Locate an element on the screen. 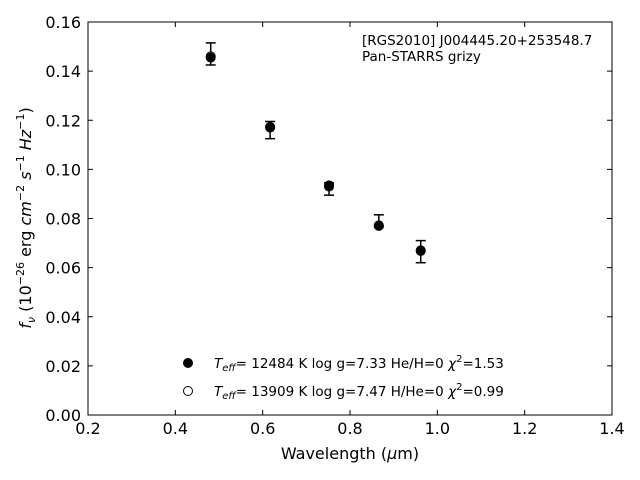  annotation-line-1: [RGS2010] J004445.20+253548.7 is located at coordinates (477, 41).